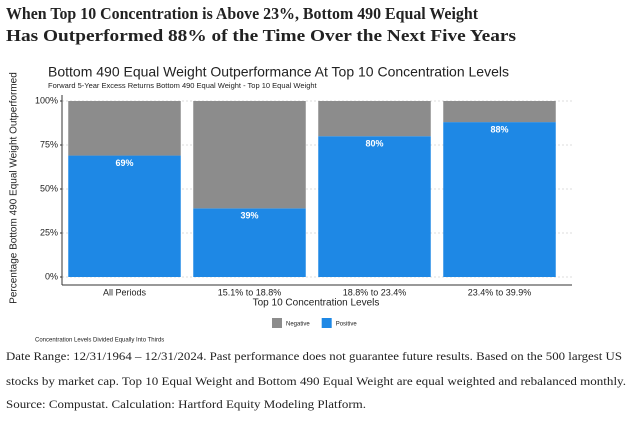  Describe the element at coordinates (49, 232) in the screenshot. I see `y-tick-label: 25%` at that location.